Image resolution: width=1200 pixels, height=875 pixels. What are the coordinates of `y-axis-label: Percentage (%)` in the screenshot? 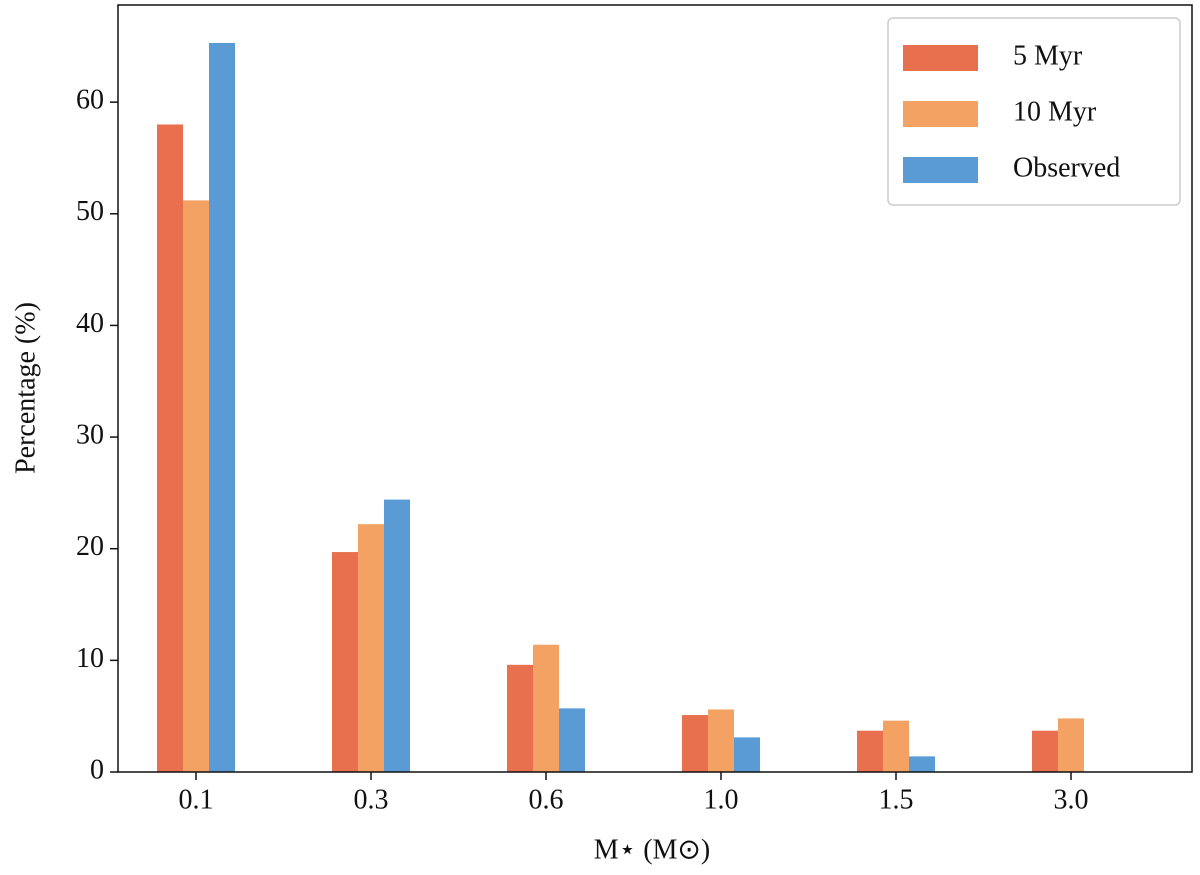 It's located at (25, 388).